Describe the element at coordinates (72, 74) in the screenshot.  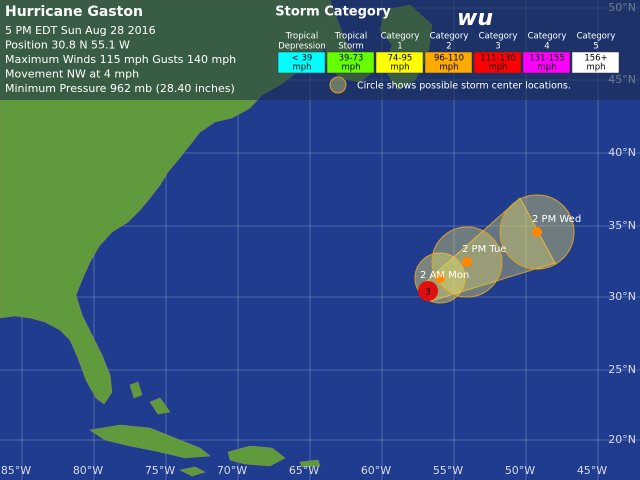
I see `info-line: Movement NW at 4 mph` at that location.